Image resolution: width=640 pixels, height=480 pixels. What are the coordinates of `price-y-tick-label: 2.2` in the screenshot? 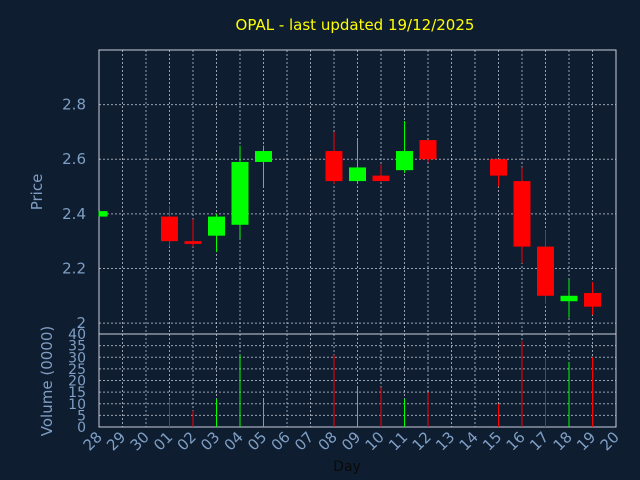 It's located at (74, 268).